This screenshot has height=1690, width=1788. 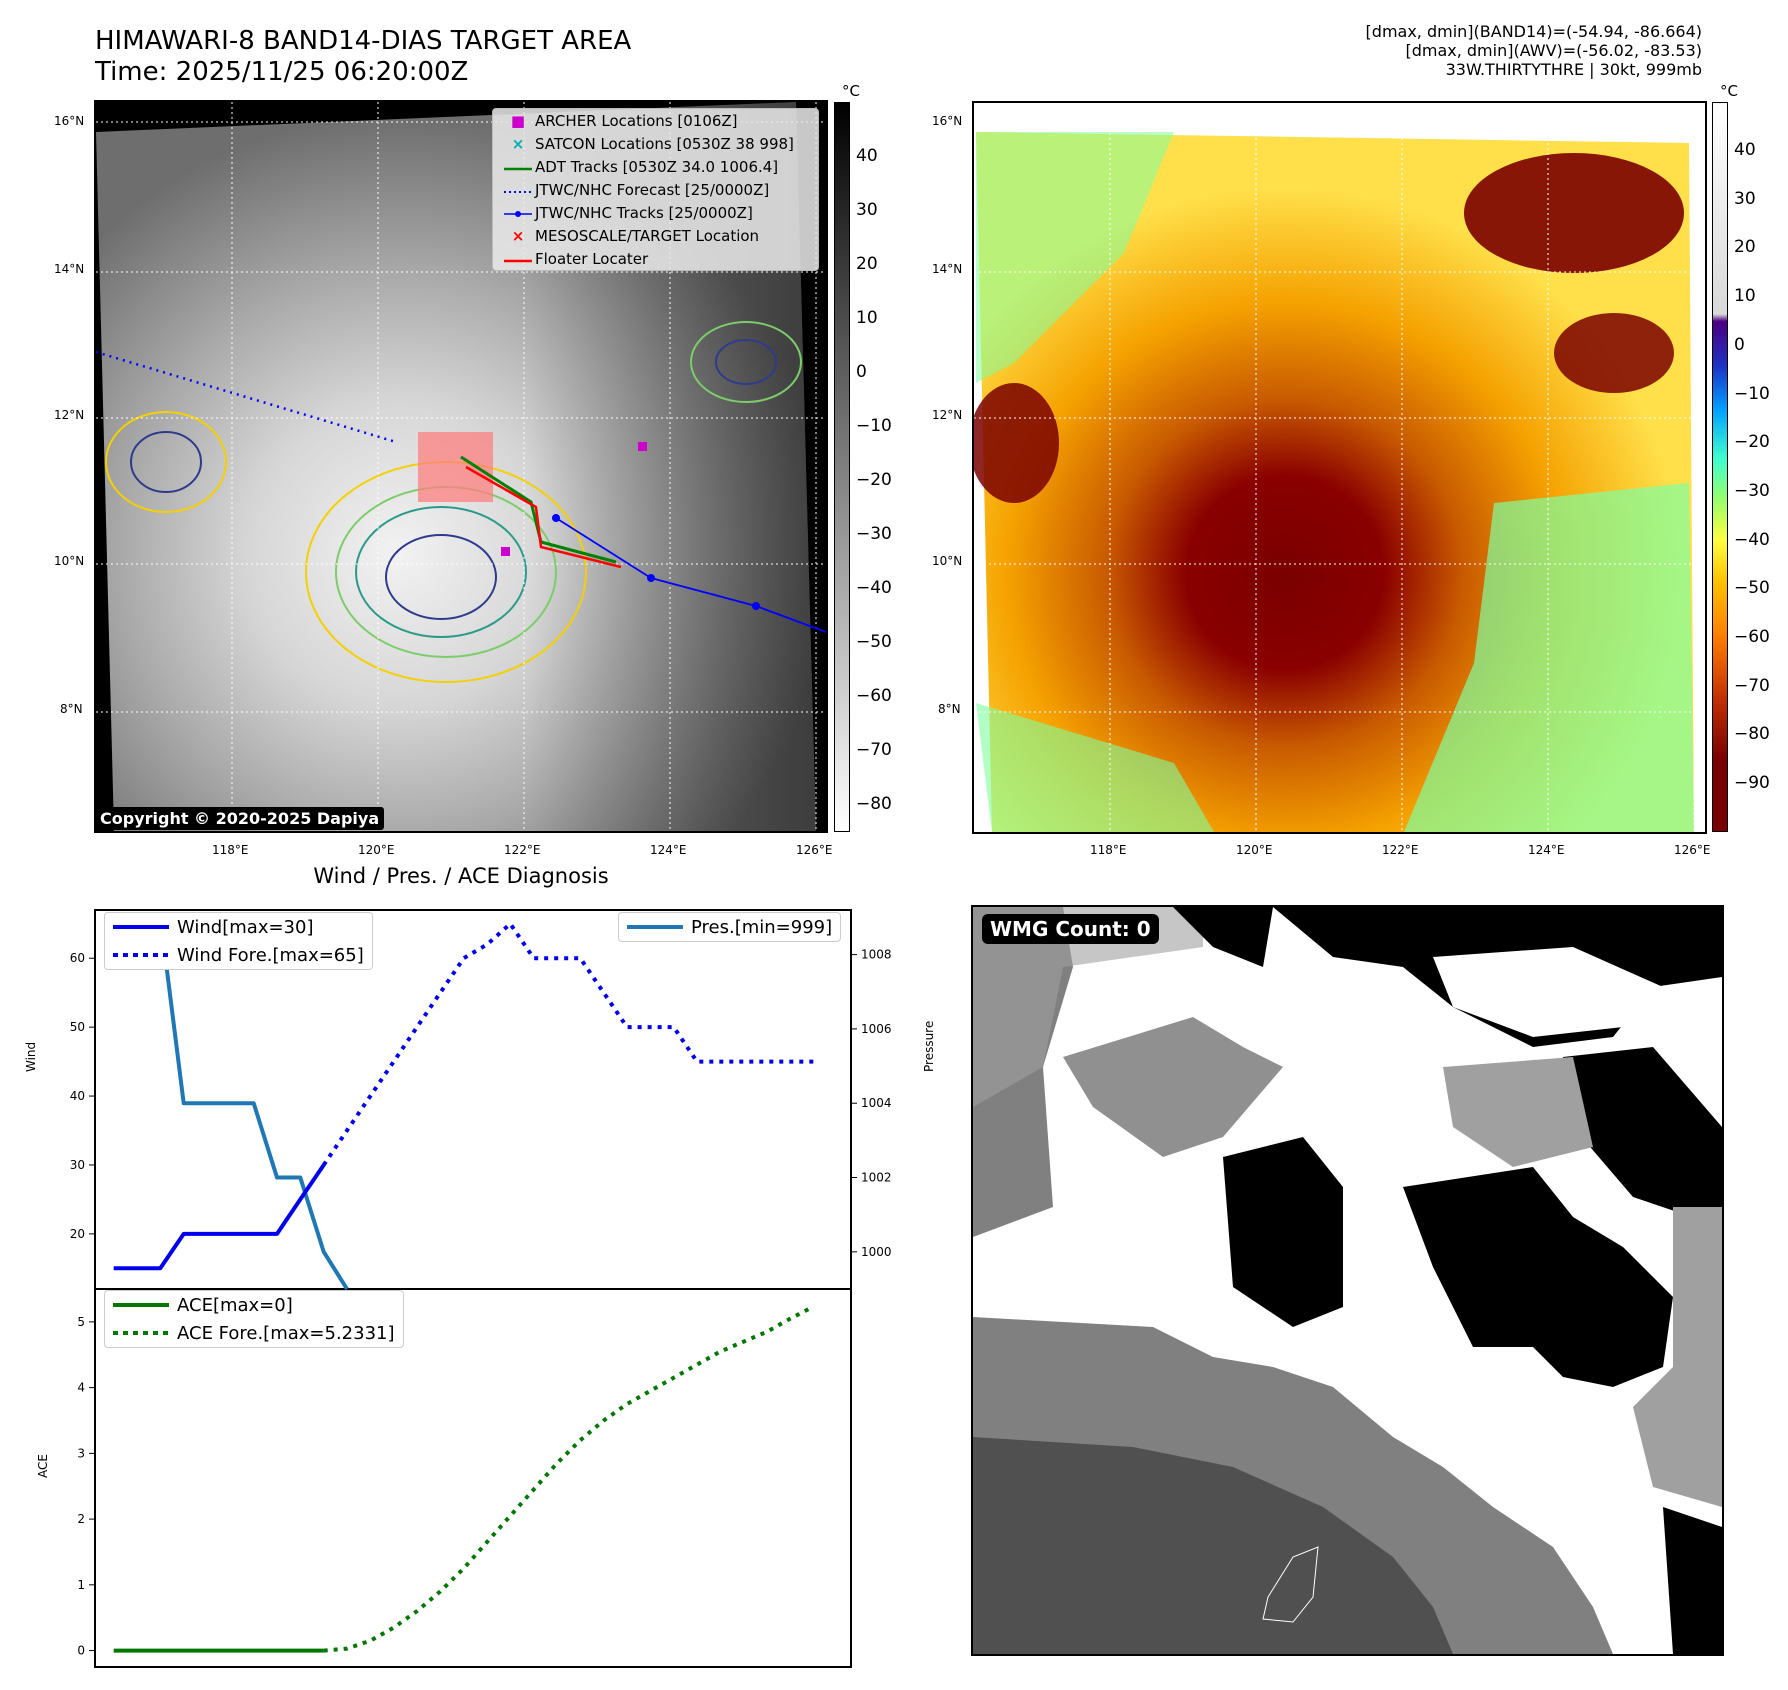 I want to click on ace-tick-label: 3, so click(x=81, y=1453).